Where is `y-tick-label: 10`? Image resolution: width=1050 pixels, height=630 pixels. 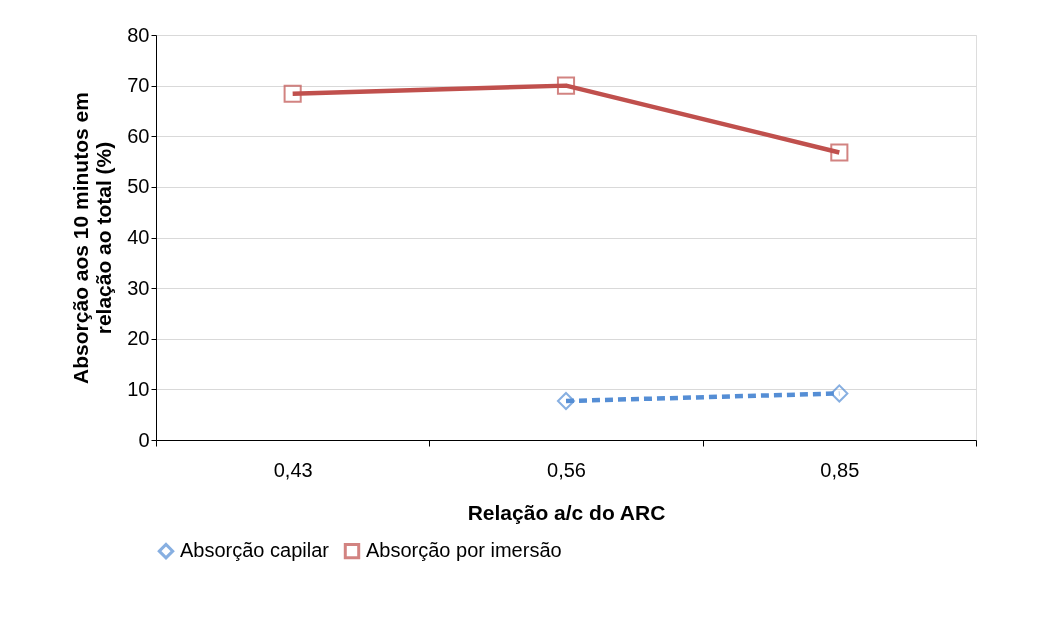
y-tick-label: 10 is located at coordinates (138, 388).